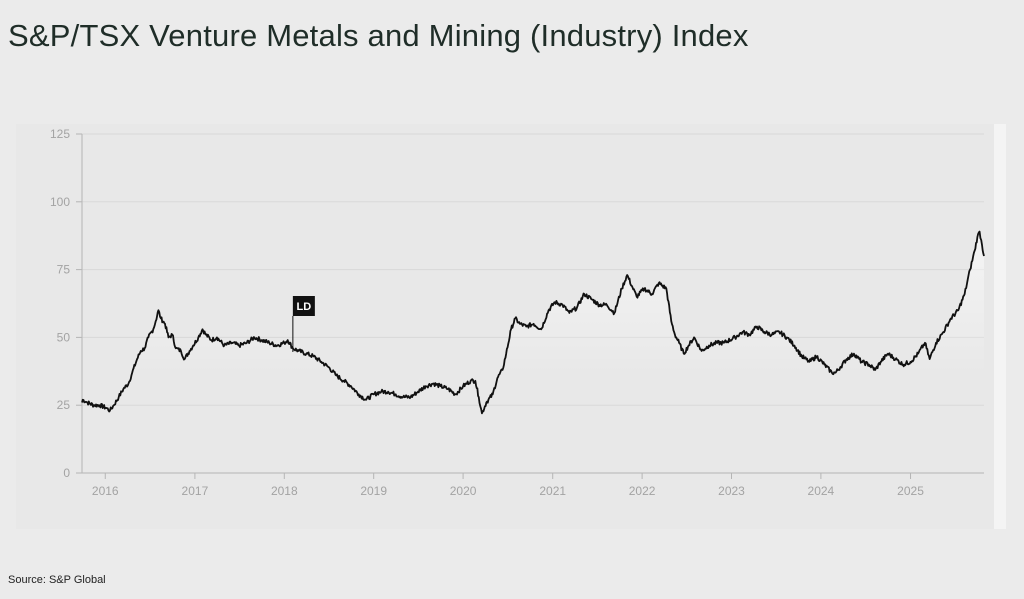  What do you see at coordinates (303, 306) in the screenshot?
I see `annotation-flag` at bounding box center [303, 306].